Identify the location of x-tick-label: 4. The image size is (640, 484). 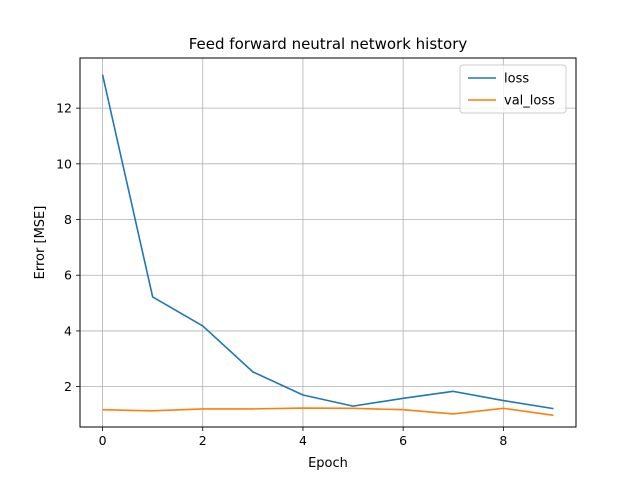
(303, 440).